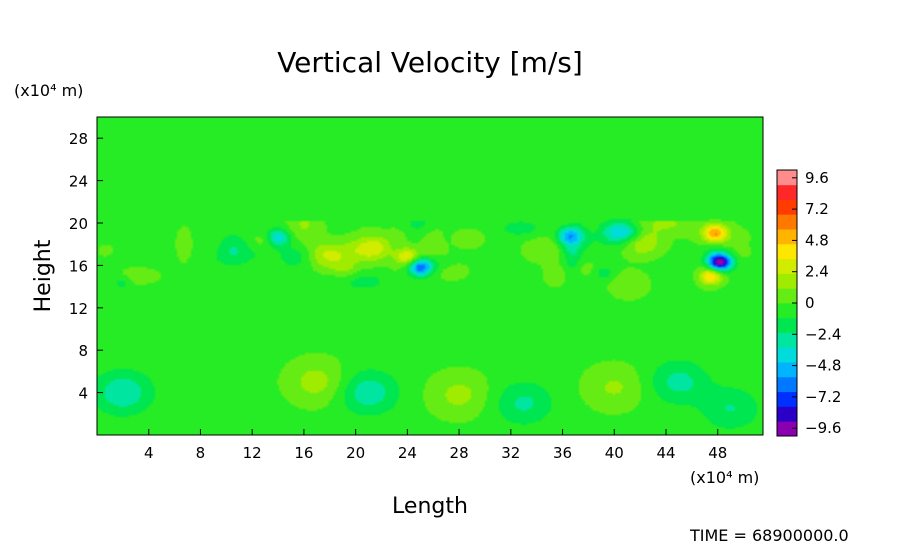  I want to click on y-axis-unit: (x10⁴ m), so click(48, 90).